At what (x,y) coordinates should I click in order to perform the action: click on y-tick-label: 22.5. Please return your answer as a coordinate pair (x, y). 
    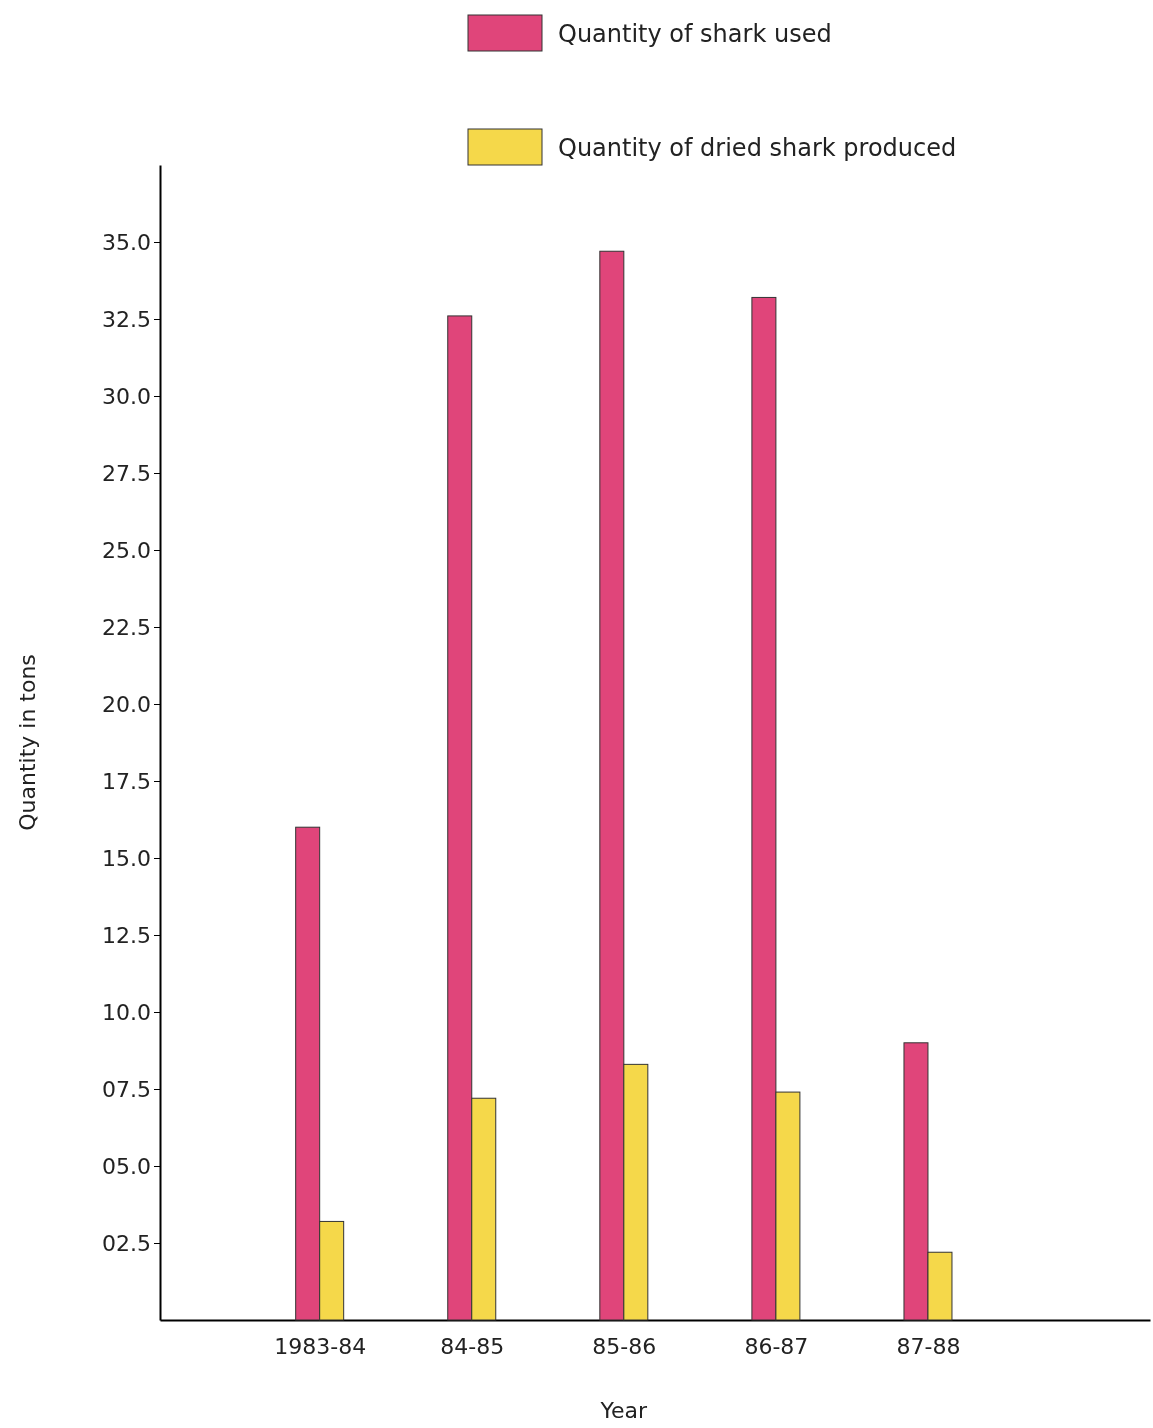
    Looking at the image, I should click on (126, 627).